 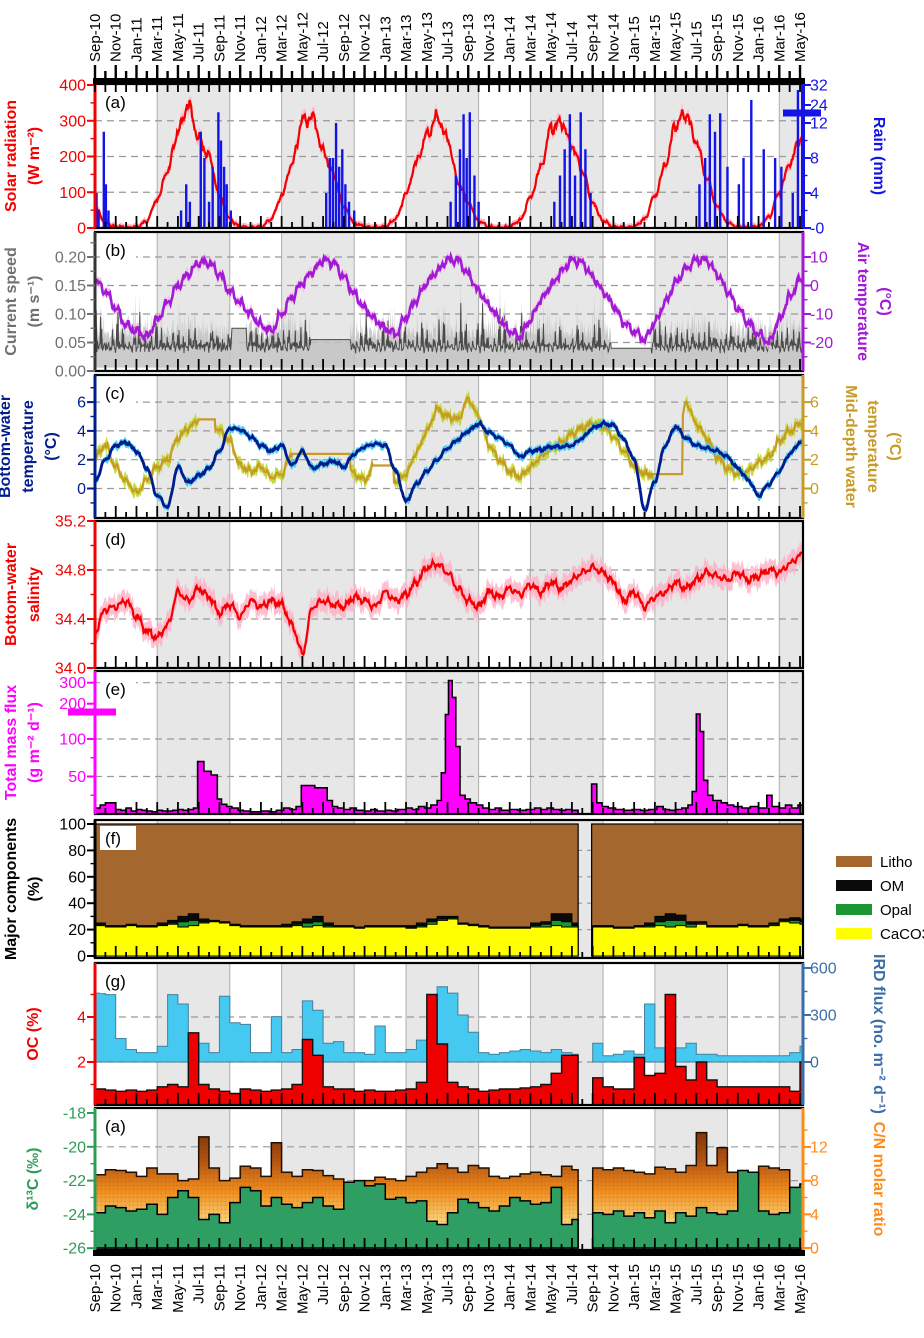 What do you see at coordinates (902, 934) in the screenshot?
I see `legend-label: CaCO3` at bounding box center [902, 934].